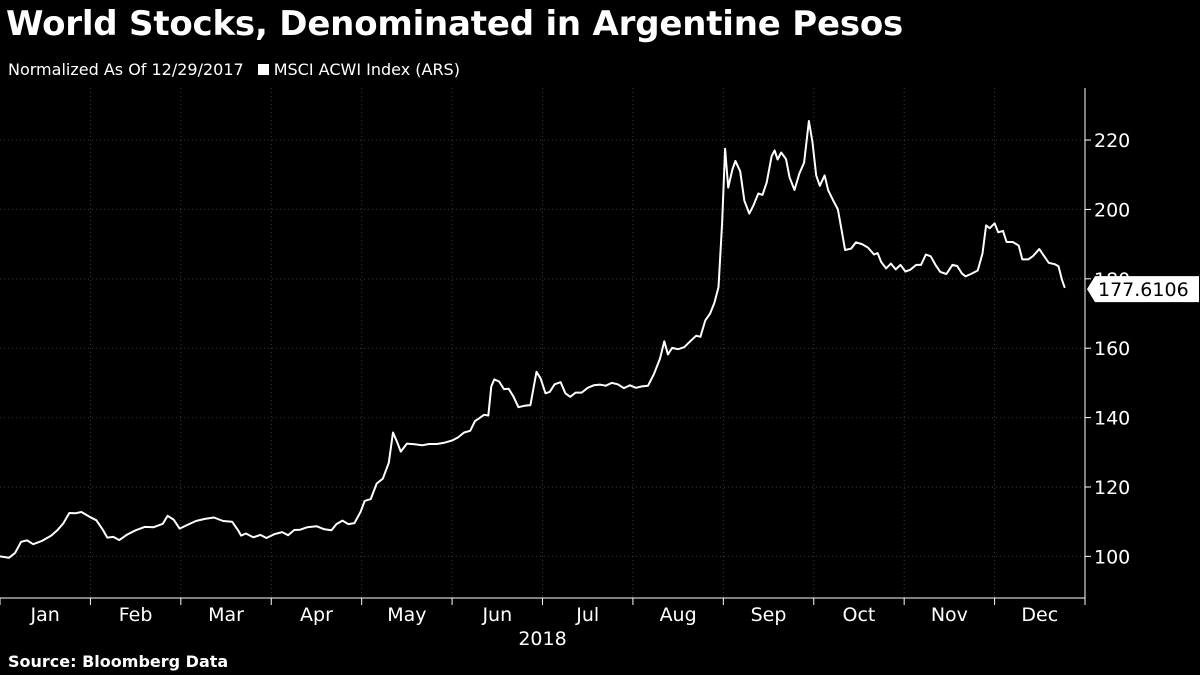  Describe the element at coordinates (1039, 615) in the screenshot. I see `x-tick-label-dec: Dec` at that location.